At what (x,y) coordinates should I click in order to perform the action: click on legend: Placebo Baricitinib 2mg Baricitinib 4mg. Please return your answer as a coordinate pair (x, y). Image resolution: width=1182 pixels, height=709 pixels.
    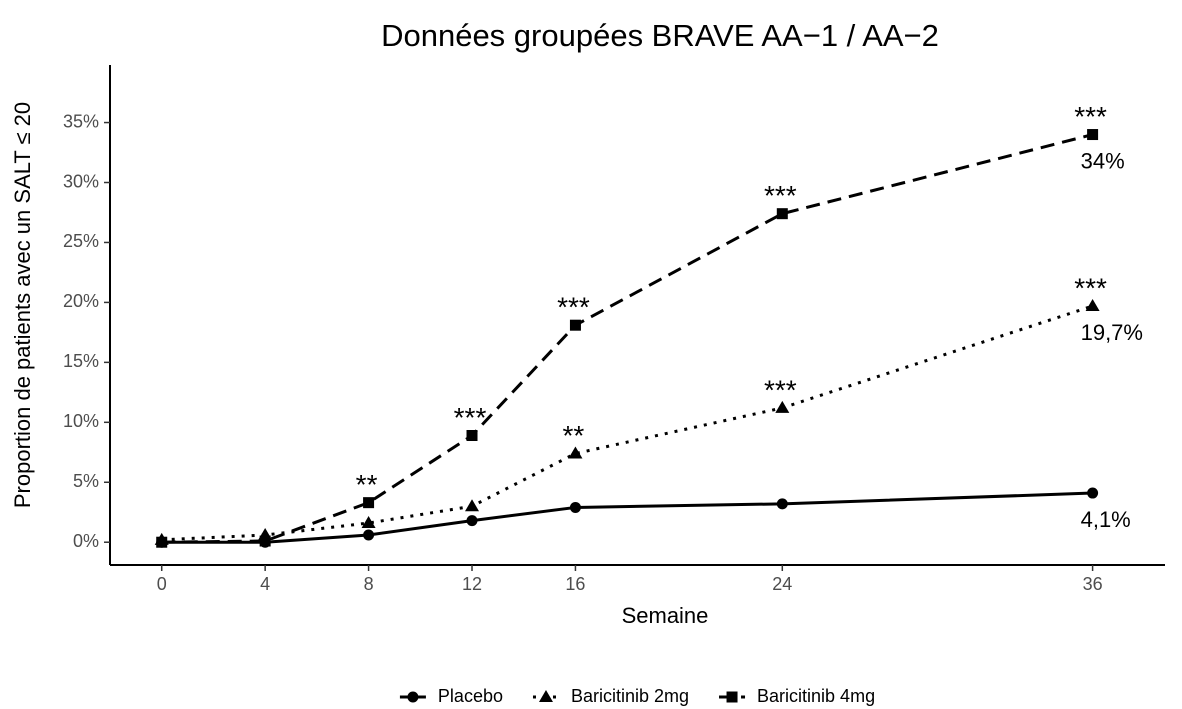
    Looking at the image, I should click on (637, 696).